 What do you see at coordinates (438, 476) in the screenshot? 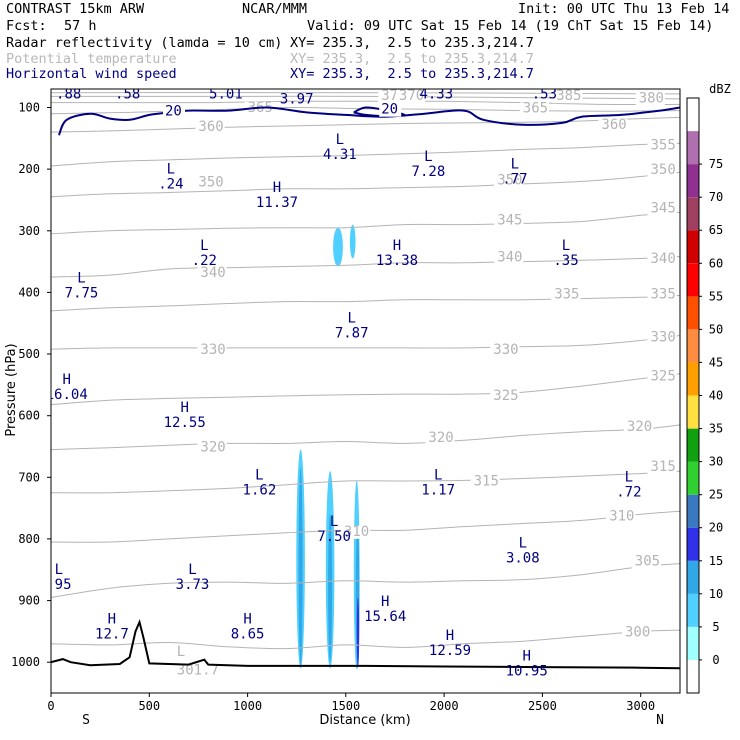
I see `extrema-letter-19: L` at bounding box center [438, 476].